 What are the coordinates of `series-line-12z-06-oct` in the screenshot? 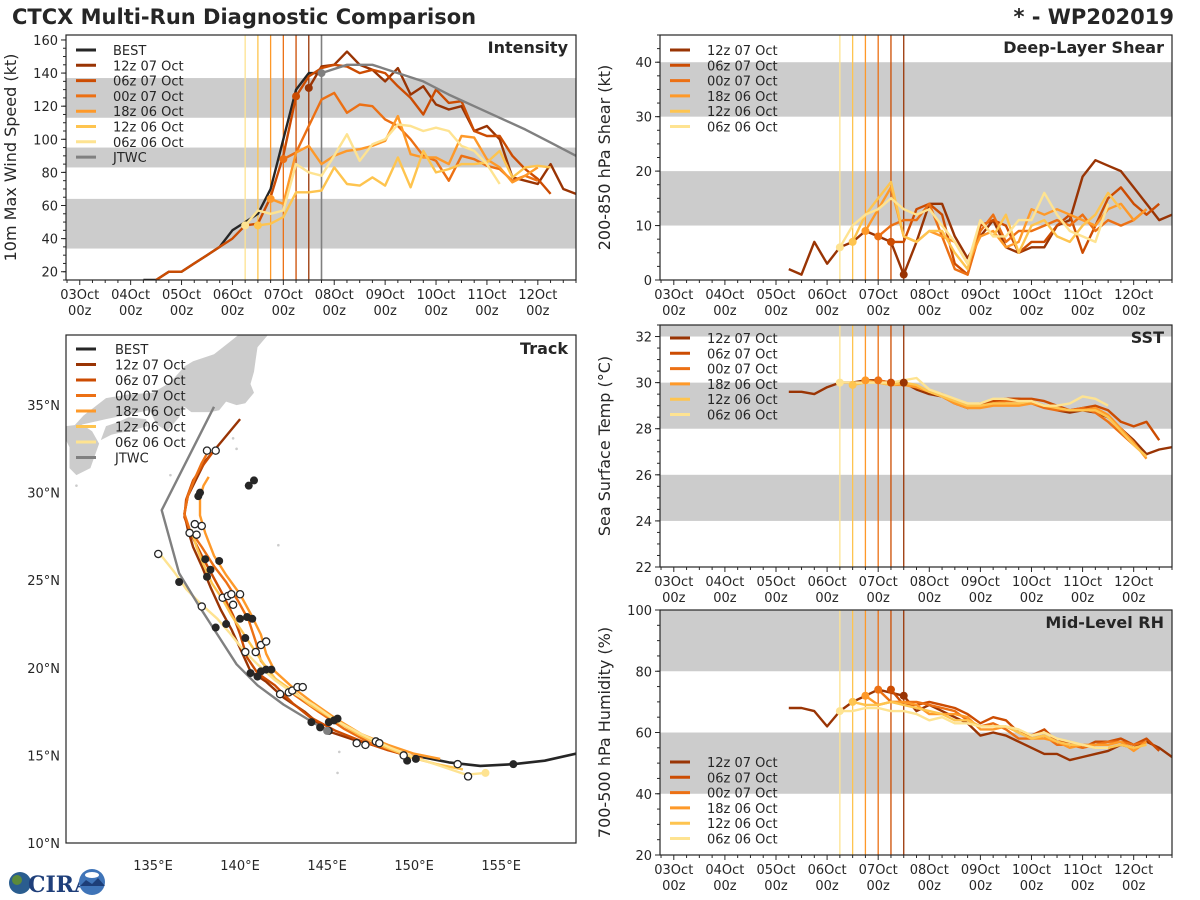 It's located at (404, 188).